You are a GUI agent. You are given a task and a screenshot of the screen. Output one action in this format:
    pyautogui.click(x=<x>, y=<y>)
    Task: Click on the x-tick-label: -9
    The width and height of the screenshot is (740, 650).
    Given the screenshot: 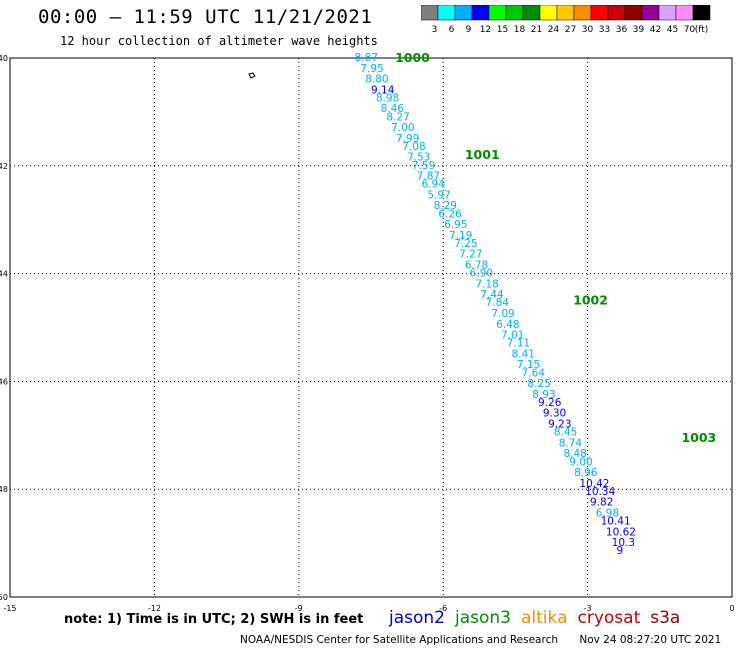 What is the action you would take?
    pyautogui.click(x=299, y=608)
    